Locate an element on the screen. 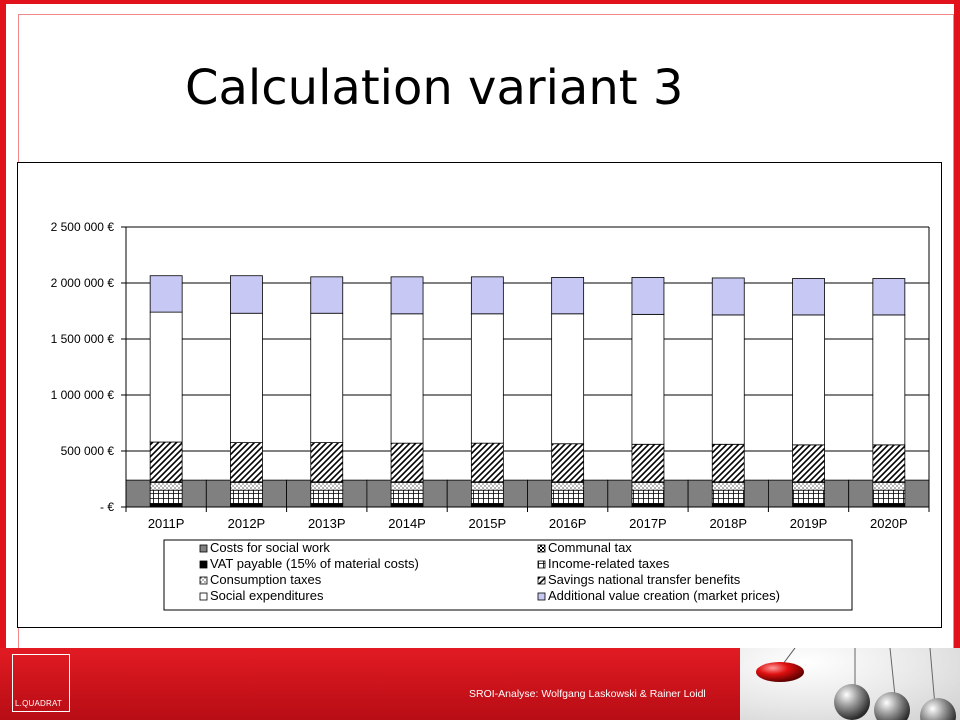  pendulum-balls-icon is located at coordinates (856, 684).